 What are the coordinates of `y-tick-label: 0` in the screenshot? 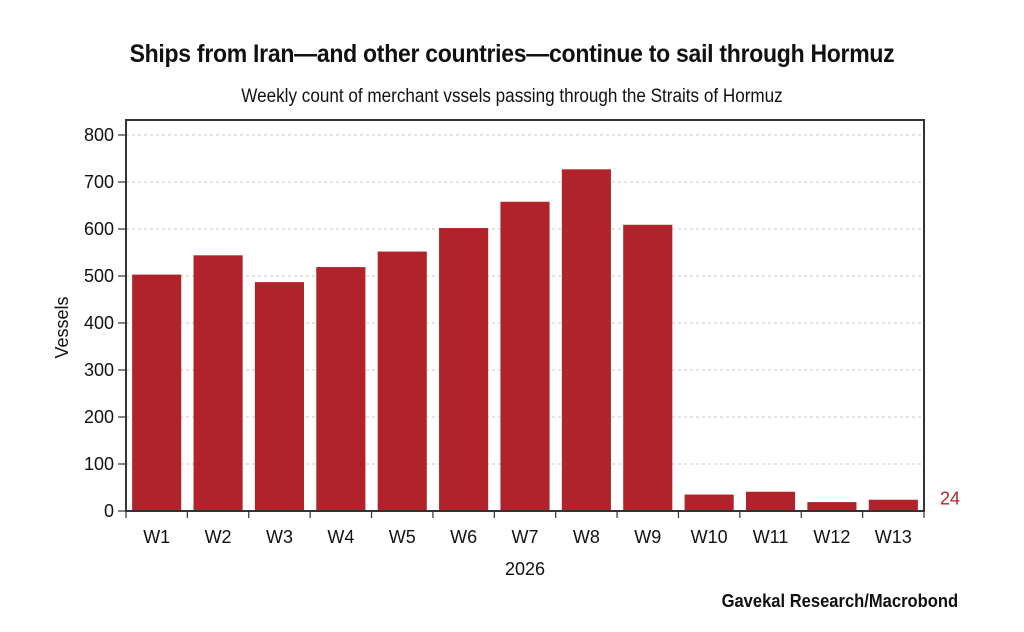 It's located at (109, 511).